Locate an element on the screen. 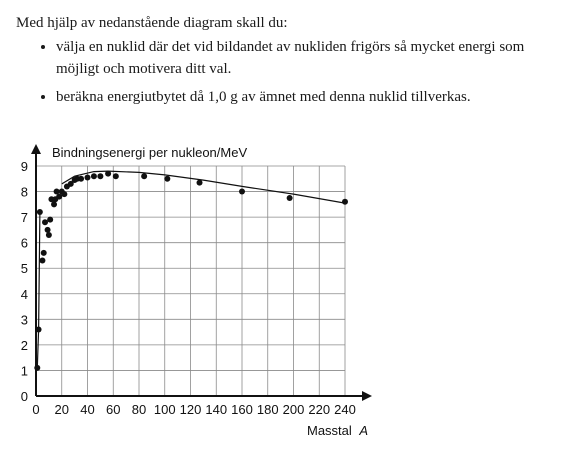 This screenshot has height=454, width=571. x-tick-label: 20 is located at coordinates (62, 409).